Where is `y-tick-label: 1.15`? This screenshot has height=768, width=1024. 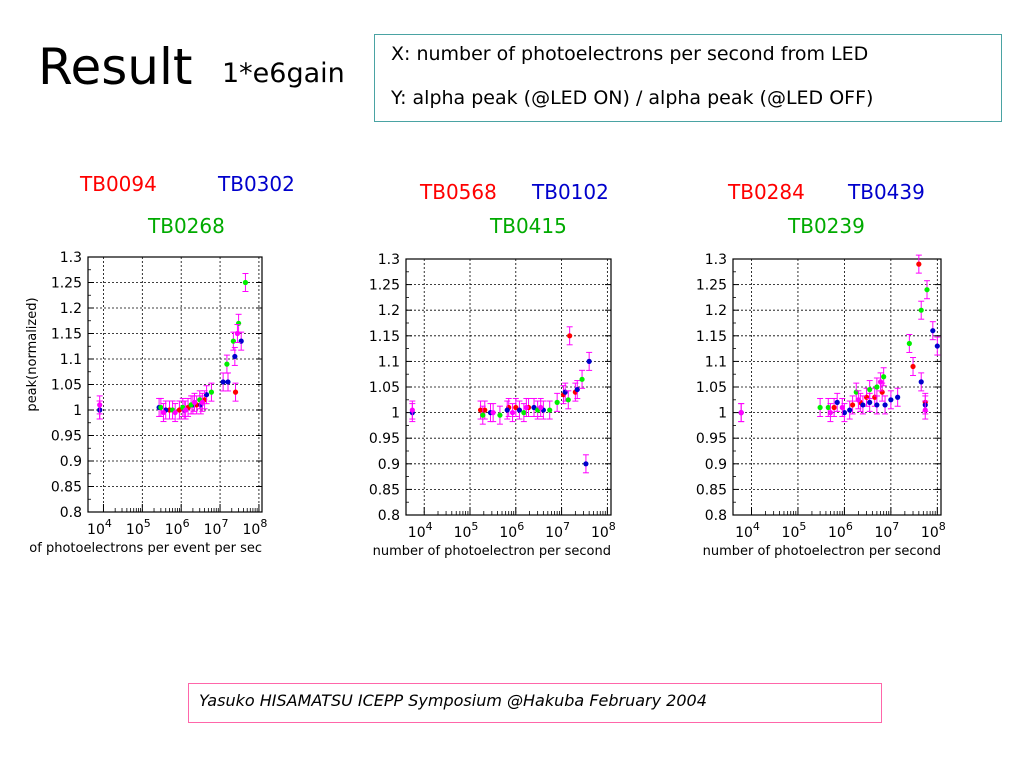 y-tick-label: 1.15 is located at coordinates (711, 337).